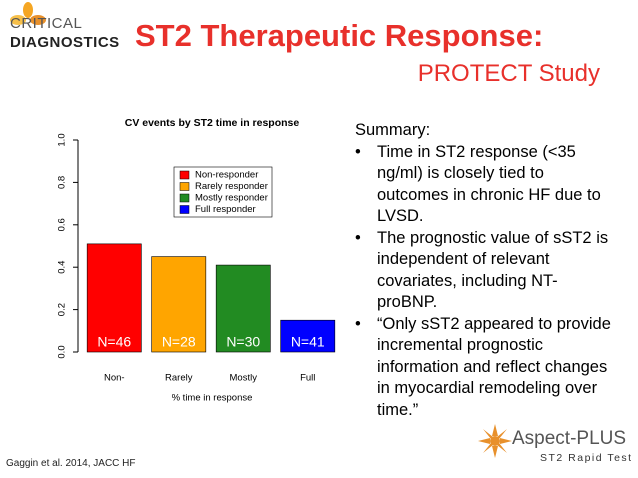 The height and width of the screenshot is (478, 638). I want to click on x-tick-label: Mostly, so click(244, 378).